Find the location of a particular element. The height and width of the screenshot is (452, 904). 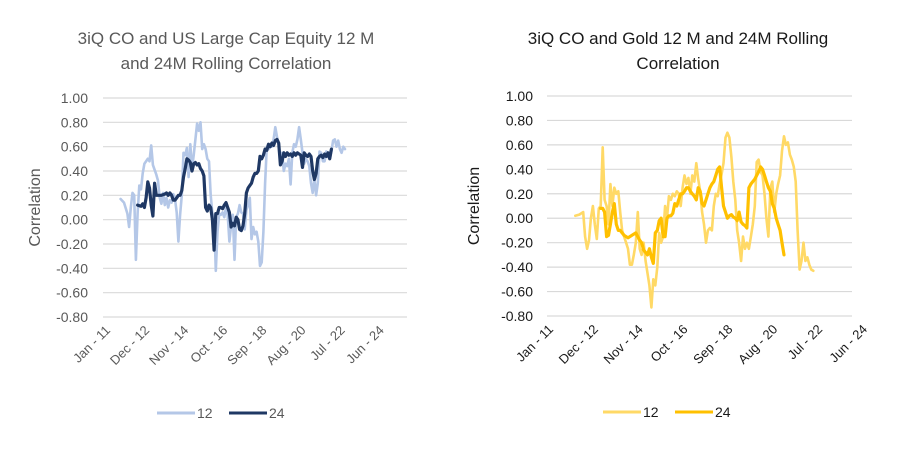

chart-title-line-2: Correlation is located at coordinates (678, 63).